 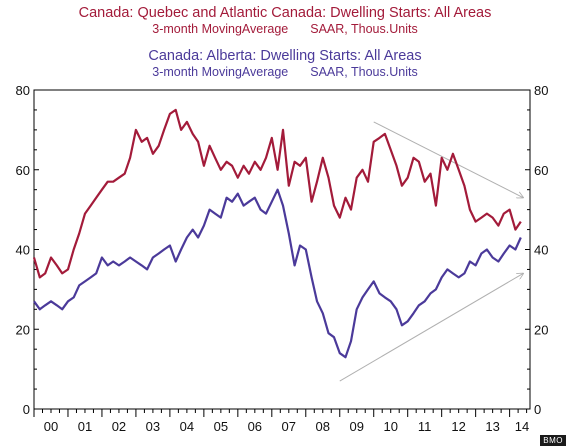 I want to click on x-tick-label: 00, so click(x=51, y=426).